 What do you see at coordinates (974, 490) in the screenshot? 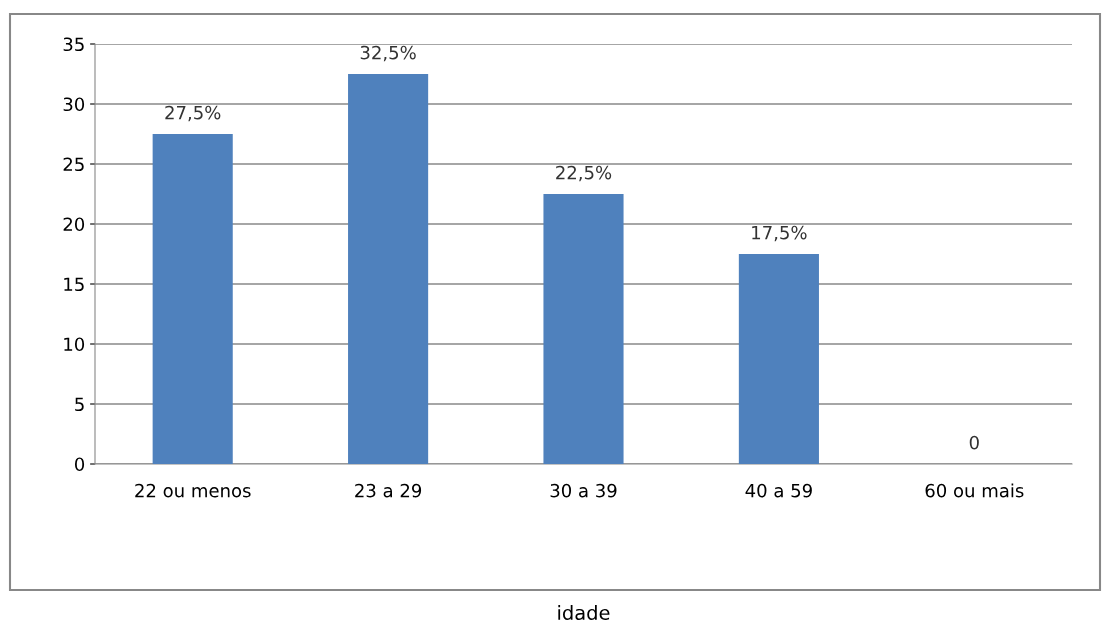
I see `x-tick-label: 60 ou mais` at bounding box center [974, 490].